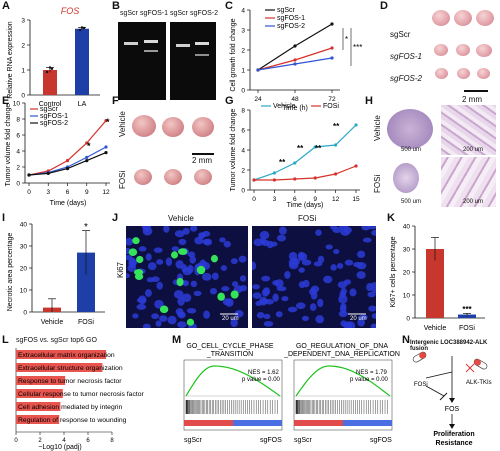 The height and width of the screenshot is (451, 500). I want to click on chart-i-ytick-0: 0, so click(25, 313).